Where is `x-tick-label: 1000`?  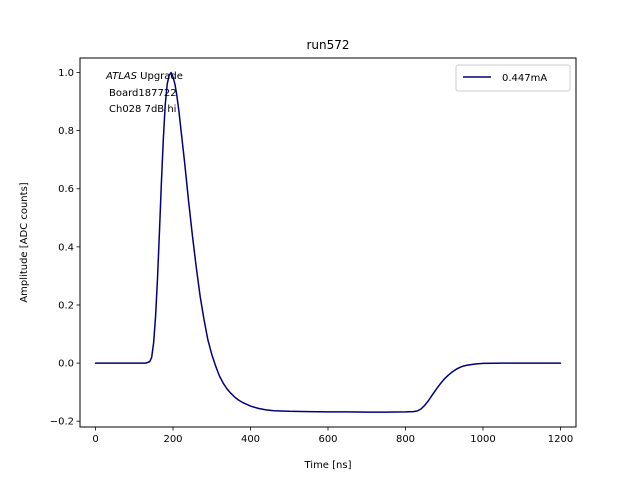
x-tick-label: 1000 is located at coordinates (482, 439).